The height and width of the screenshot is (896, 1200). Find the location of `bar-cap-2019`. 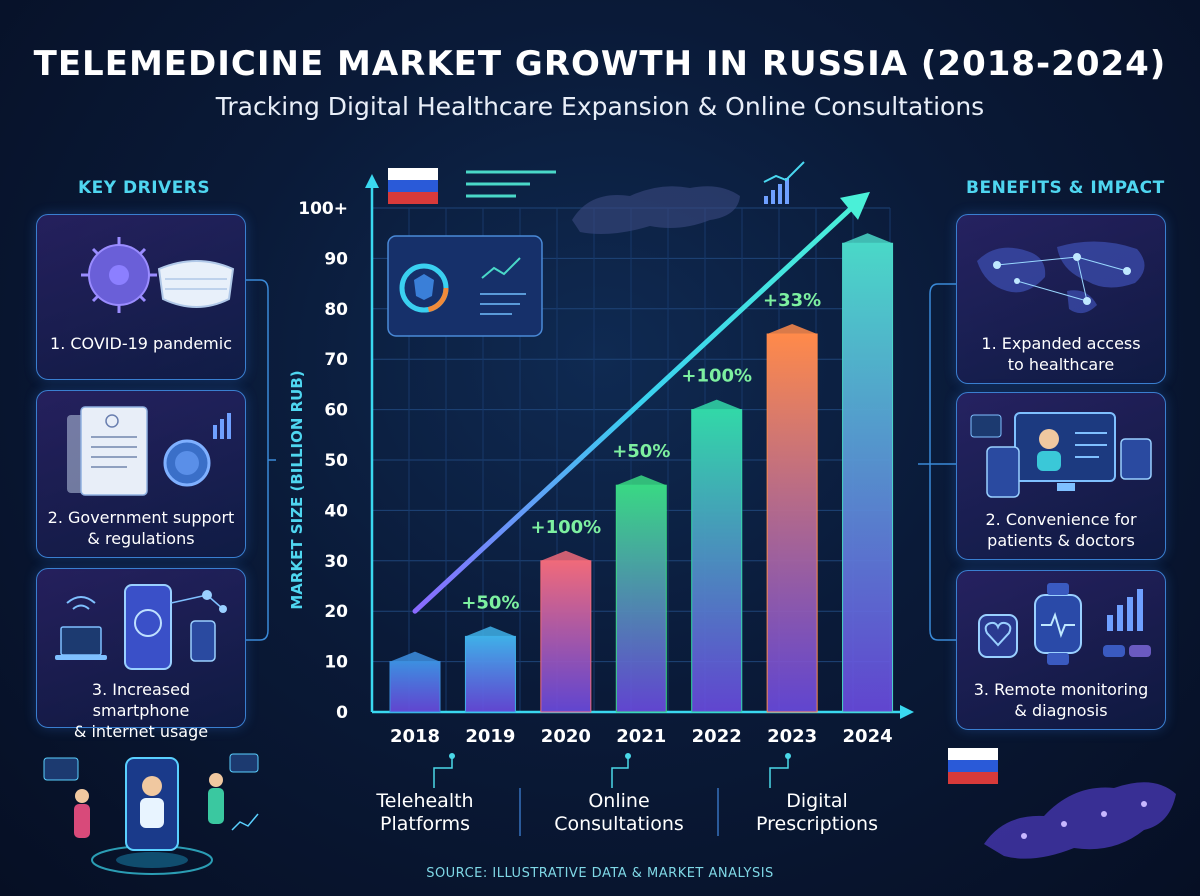

bar-cap-2019 is located at coordinates (490, 631).